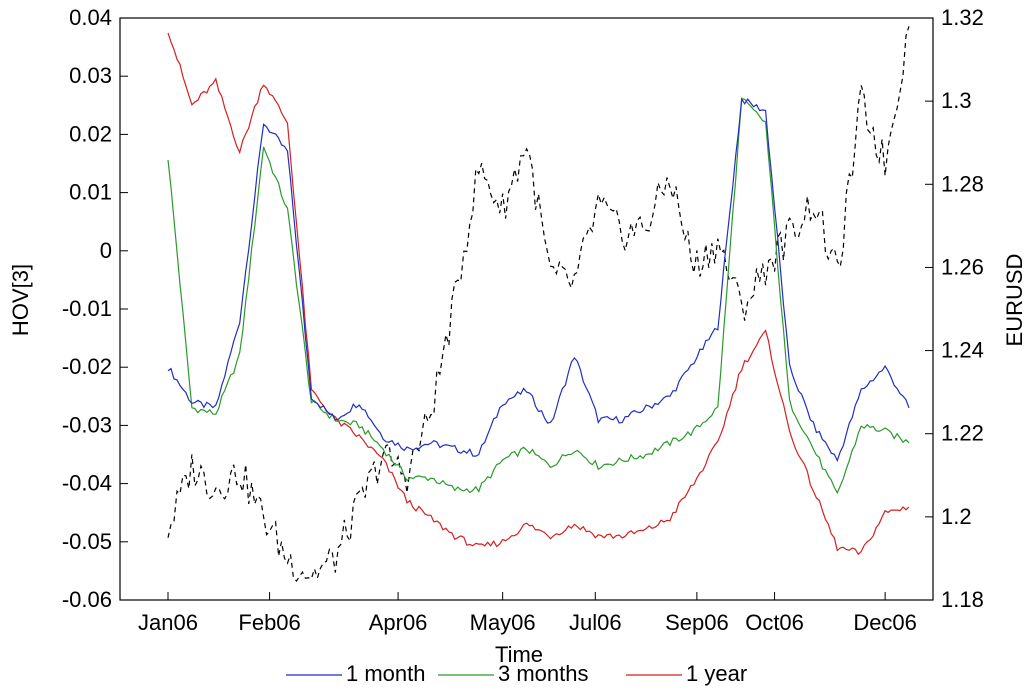 The image size is (1030, 695). Describe the element at coordinates (90, 75) in the screenshot. I see `y-left-tick-label: 0.03` at that location.